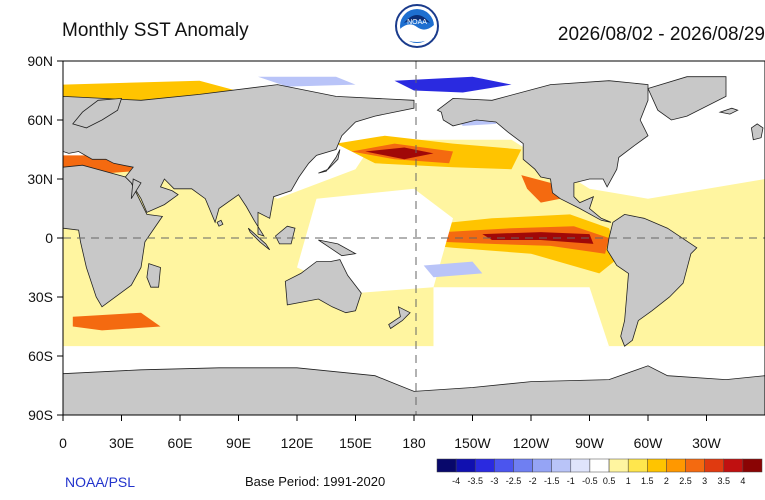 The width and height of the screenshot is (765, 500). Describe the element at coordinates (238, 443) in the screenshot. I see `x-tick-label: 90E` at that location.